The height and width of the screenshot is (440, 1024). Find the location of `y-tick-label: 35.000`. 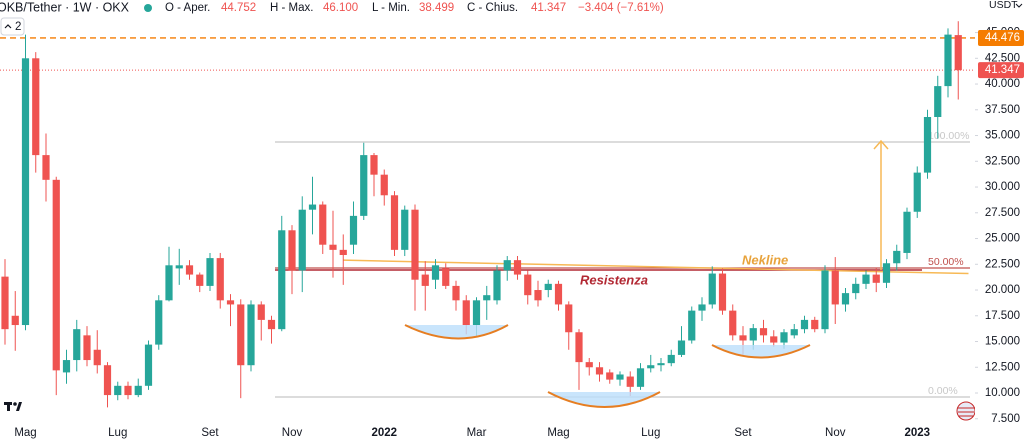

y-tick-label: 35.000 is located at coordinates (1002, 136).